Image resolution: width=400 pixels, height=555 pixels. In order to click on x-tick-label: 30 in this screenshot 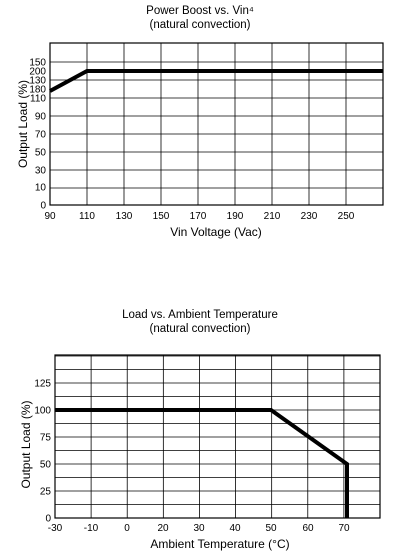, I will do `click(199, 528)`.